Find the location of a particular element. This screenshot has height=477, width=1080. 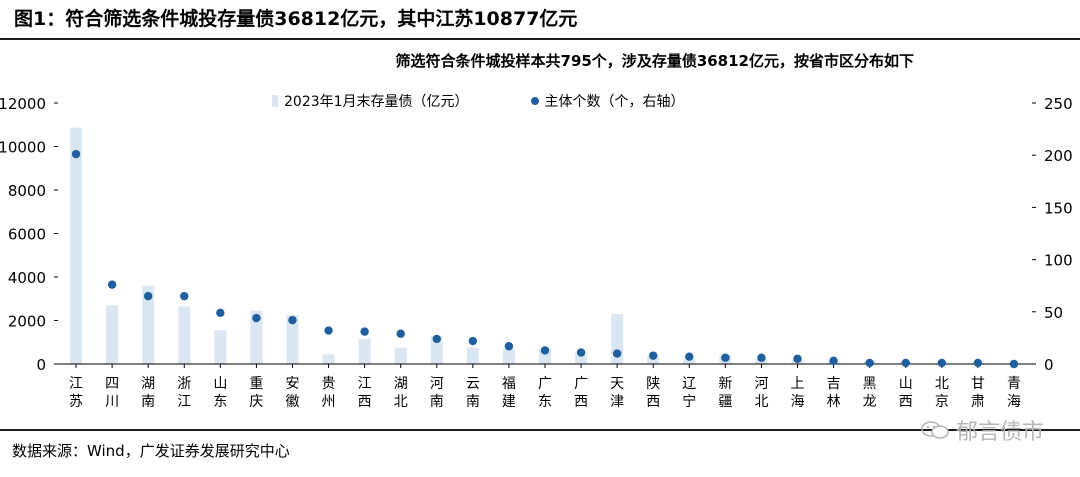

y-left-tick-label: 12000 is located at coordinates (23, 104).